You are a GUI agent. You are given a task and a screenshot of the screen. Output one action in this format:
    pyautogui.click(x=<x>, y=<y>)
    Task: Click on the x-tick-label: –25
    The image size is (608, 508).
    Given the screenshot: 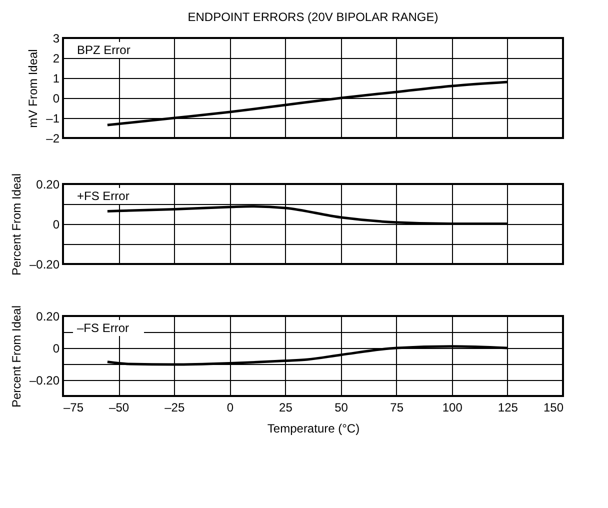 What is the action you would take?
    pyautogui.click(x=174, y=407)
    